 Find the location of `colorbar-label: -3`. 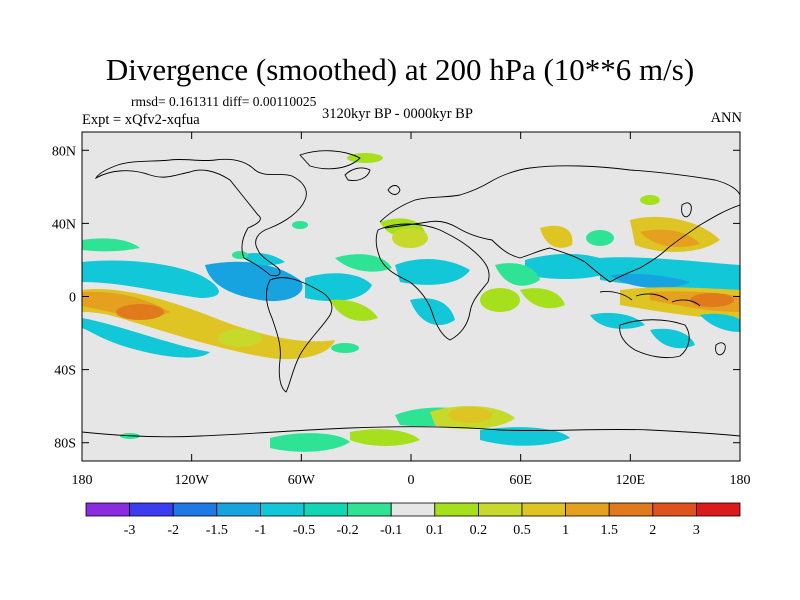

colorbar-label: -3 is located at coordinates (130, 530).